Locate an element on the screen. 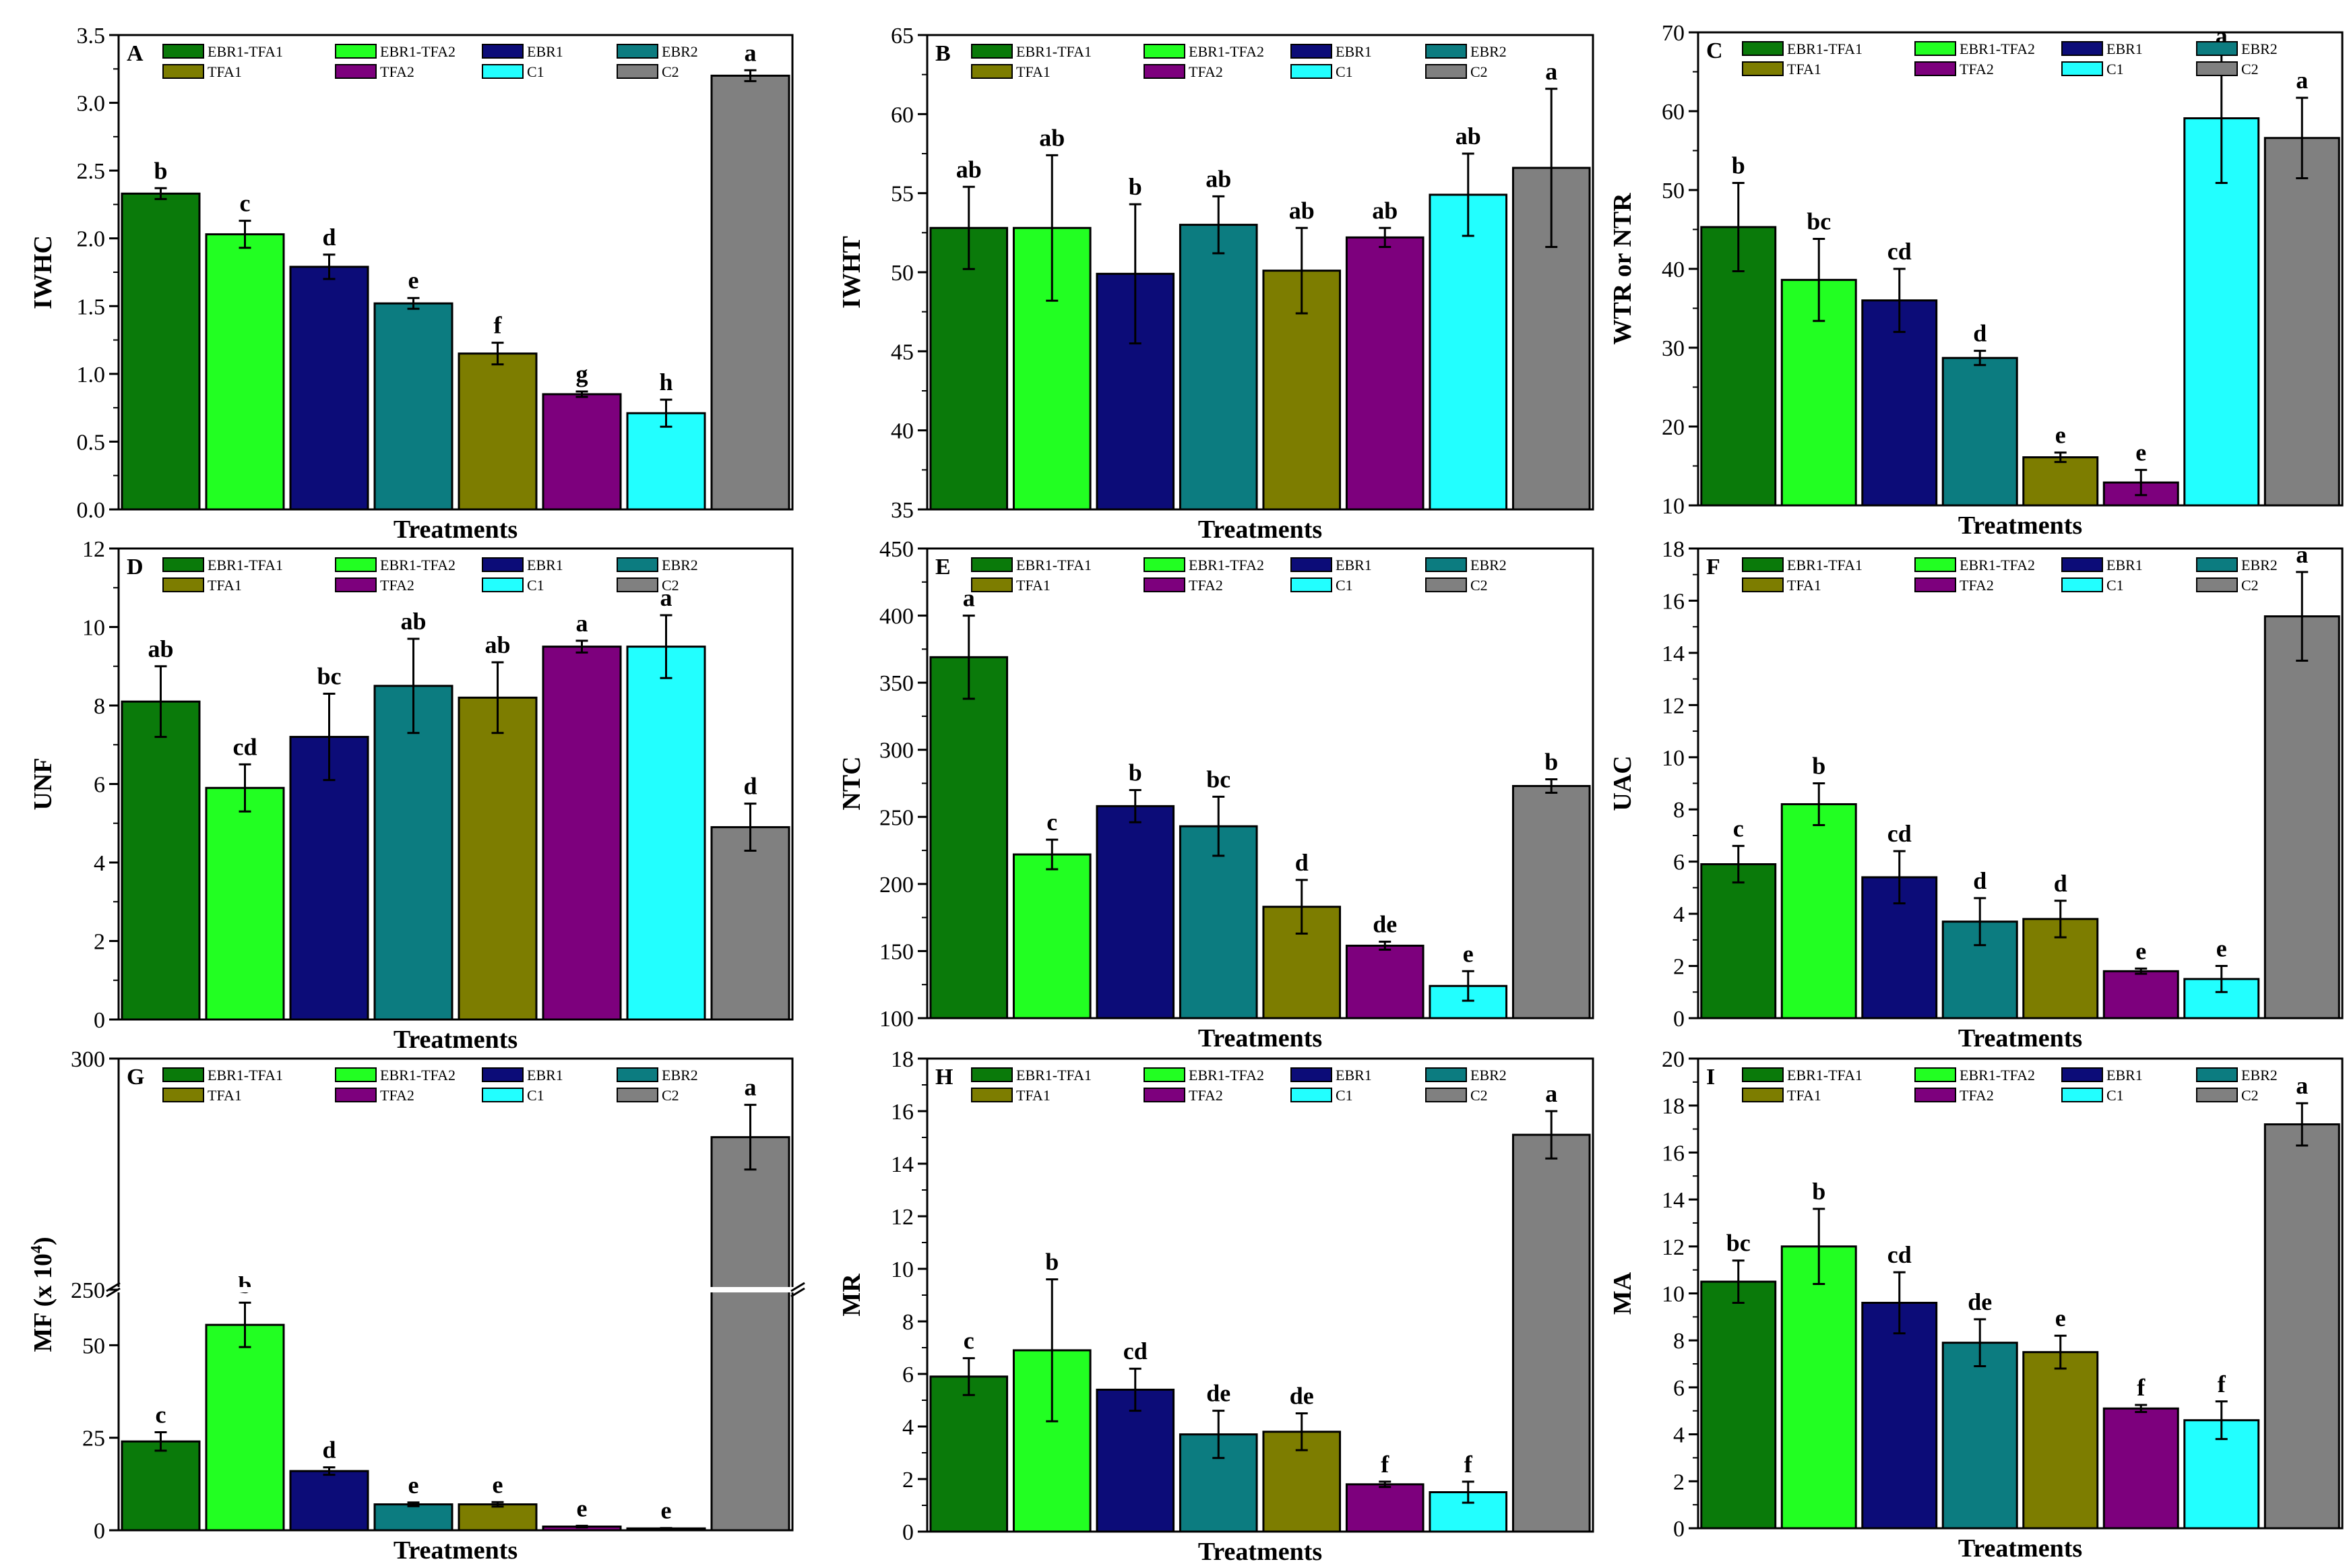  y-axis-title-text: IWHC is located at coordinates (43, 272).